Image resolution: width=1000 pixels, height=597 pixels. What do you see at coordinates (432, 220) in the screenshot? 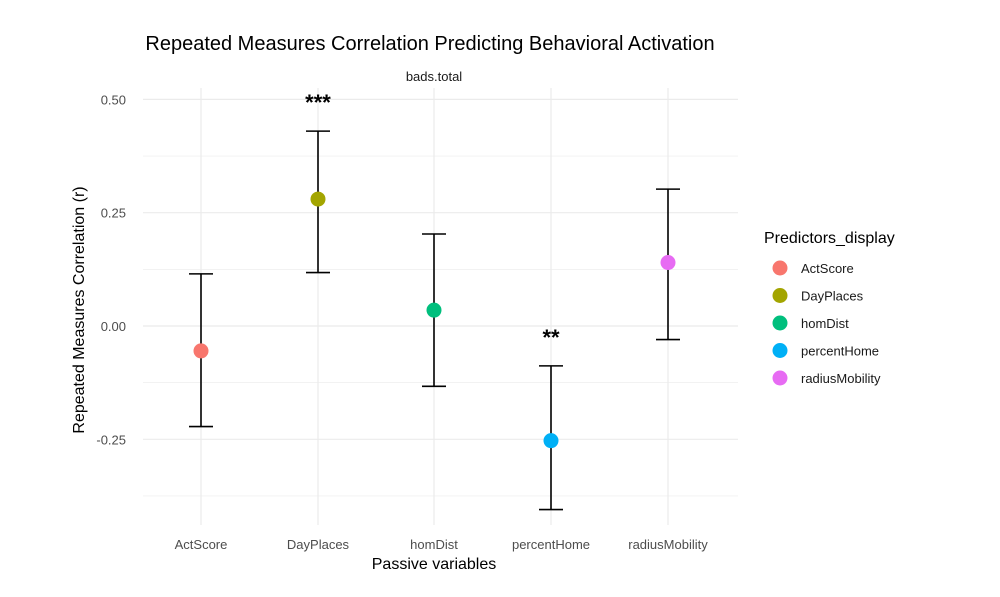
I see `significance-labels: *****` at bounding box center [432, 220].